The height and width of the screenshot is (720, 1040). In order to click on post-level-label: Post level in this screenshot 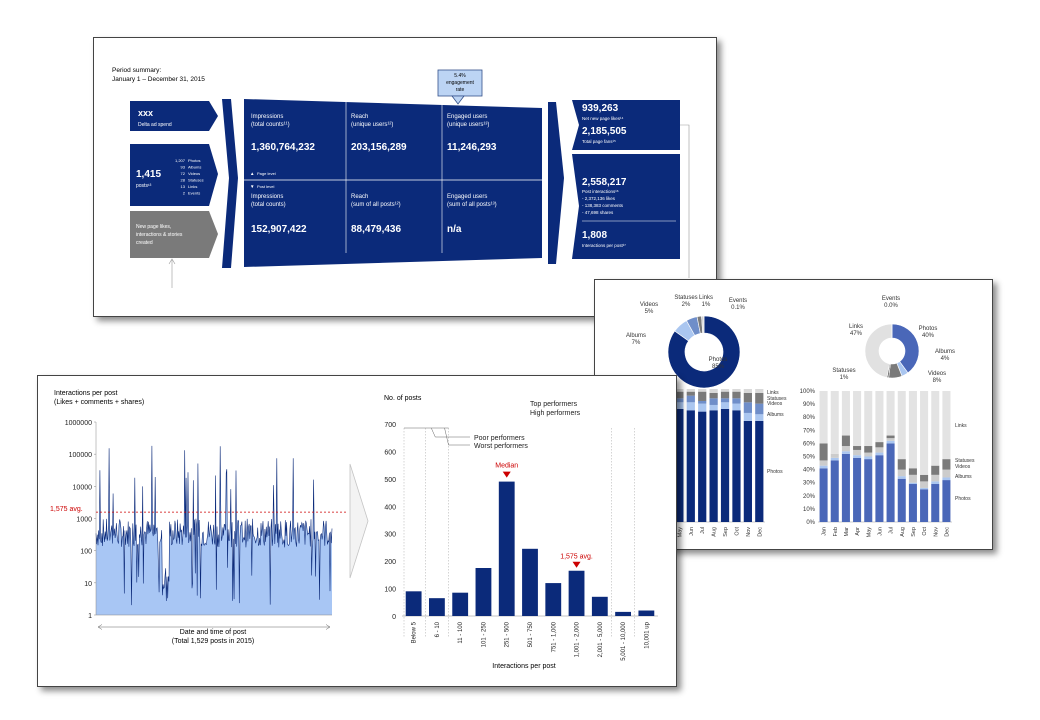, I will do `click(265, 186)`.